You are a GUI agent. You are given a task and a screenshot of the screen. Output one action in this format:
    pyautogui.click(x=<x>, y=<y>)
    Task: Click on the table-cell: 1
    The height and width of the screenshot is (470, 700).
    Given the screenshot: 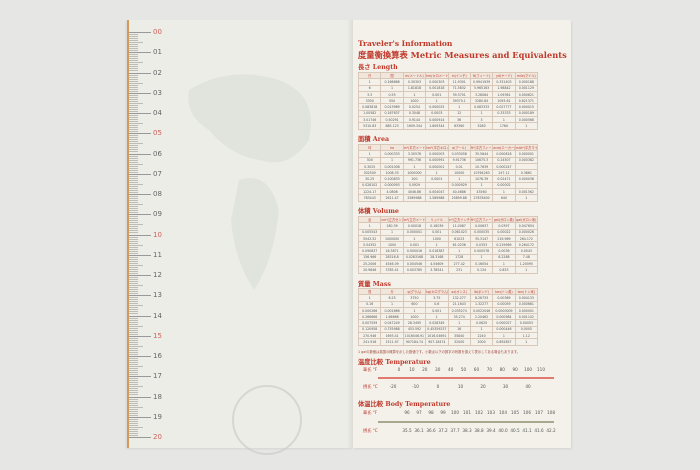 What is the action you would take?
    pyautogui.click(x=526, y=342)
    